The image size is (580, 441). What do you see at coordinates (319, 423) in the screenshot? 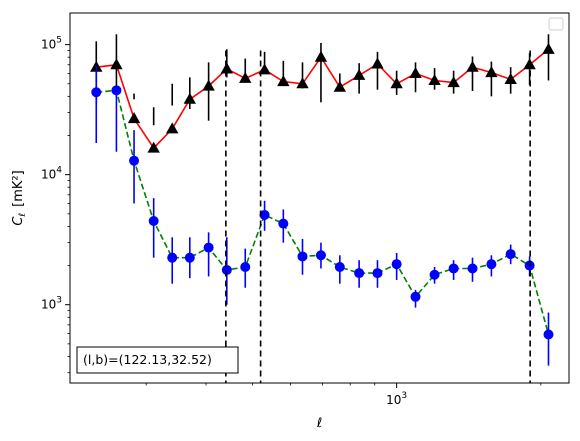
I see `x-axis-label: ℓ` at bounding box center [319, 423].